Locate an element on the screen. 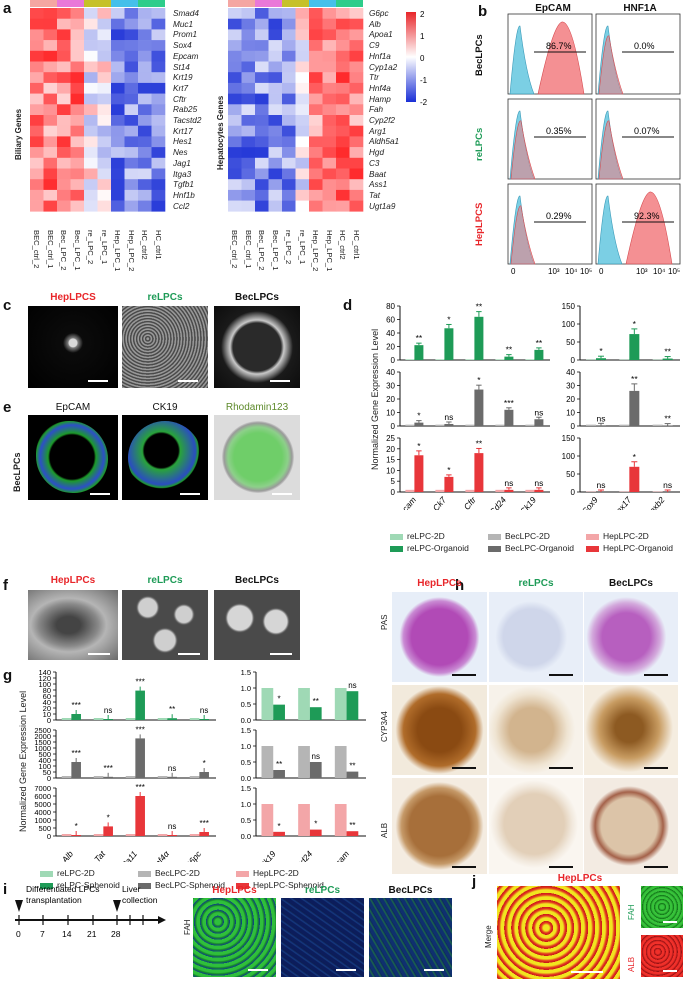 The image size is (685, 981). y-tick-label: 40 is located at coordinates (47, 702).